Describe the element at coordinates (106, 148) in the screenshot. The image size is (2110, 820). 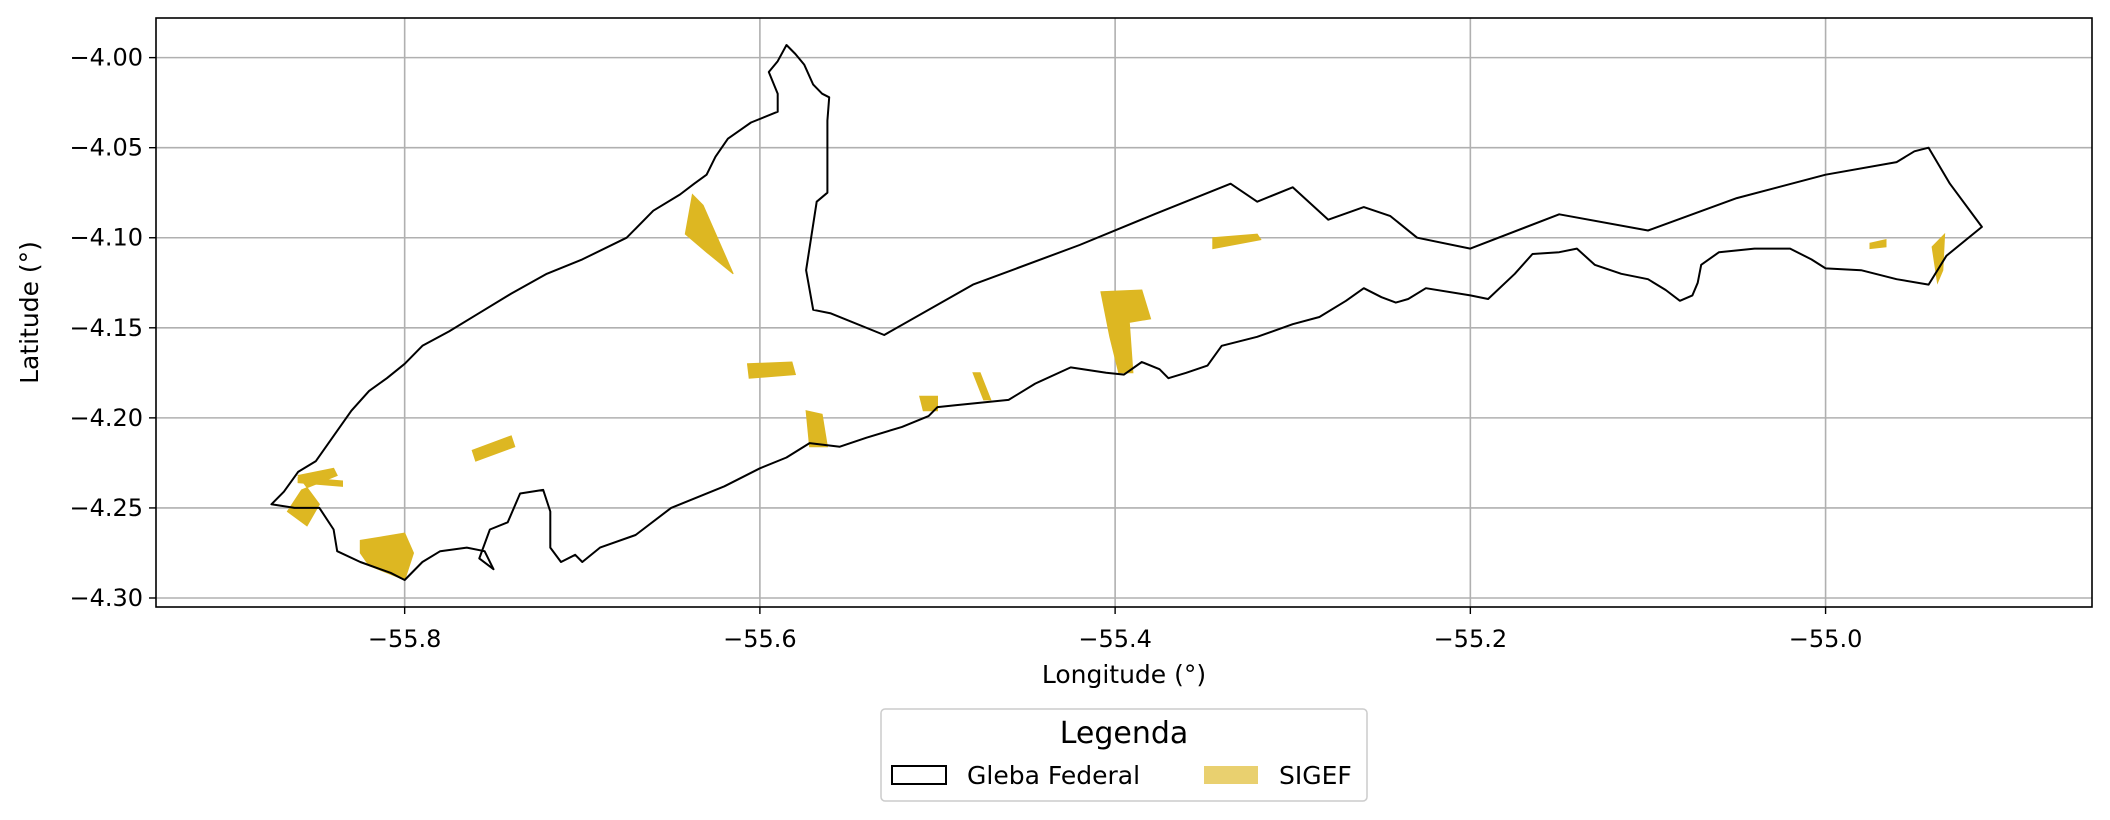
I see `y-tick-label: −4.05` at that location.